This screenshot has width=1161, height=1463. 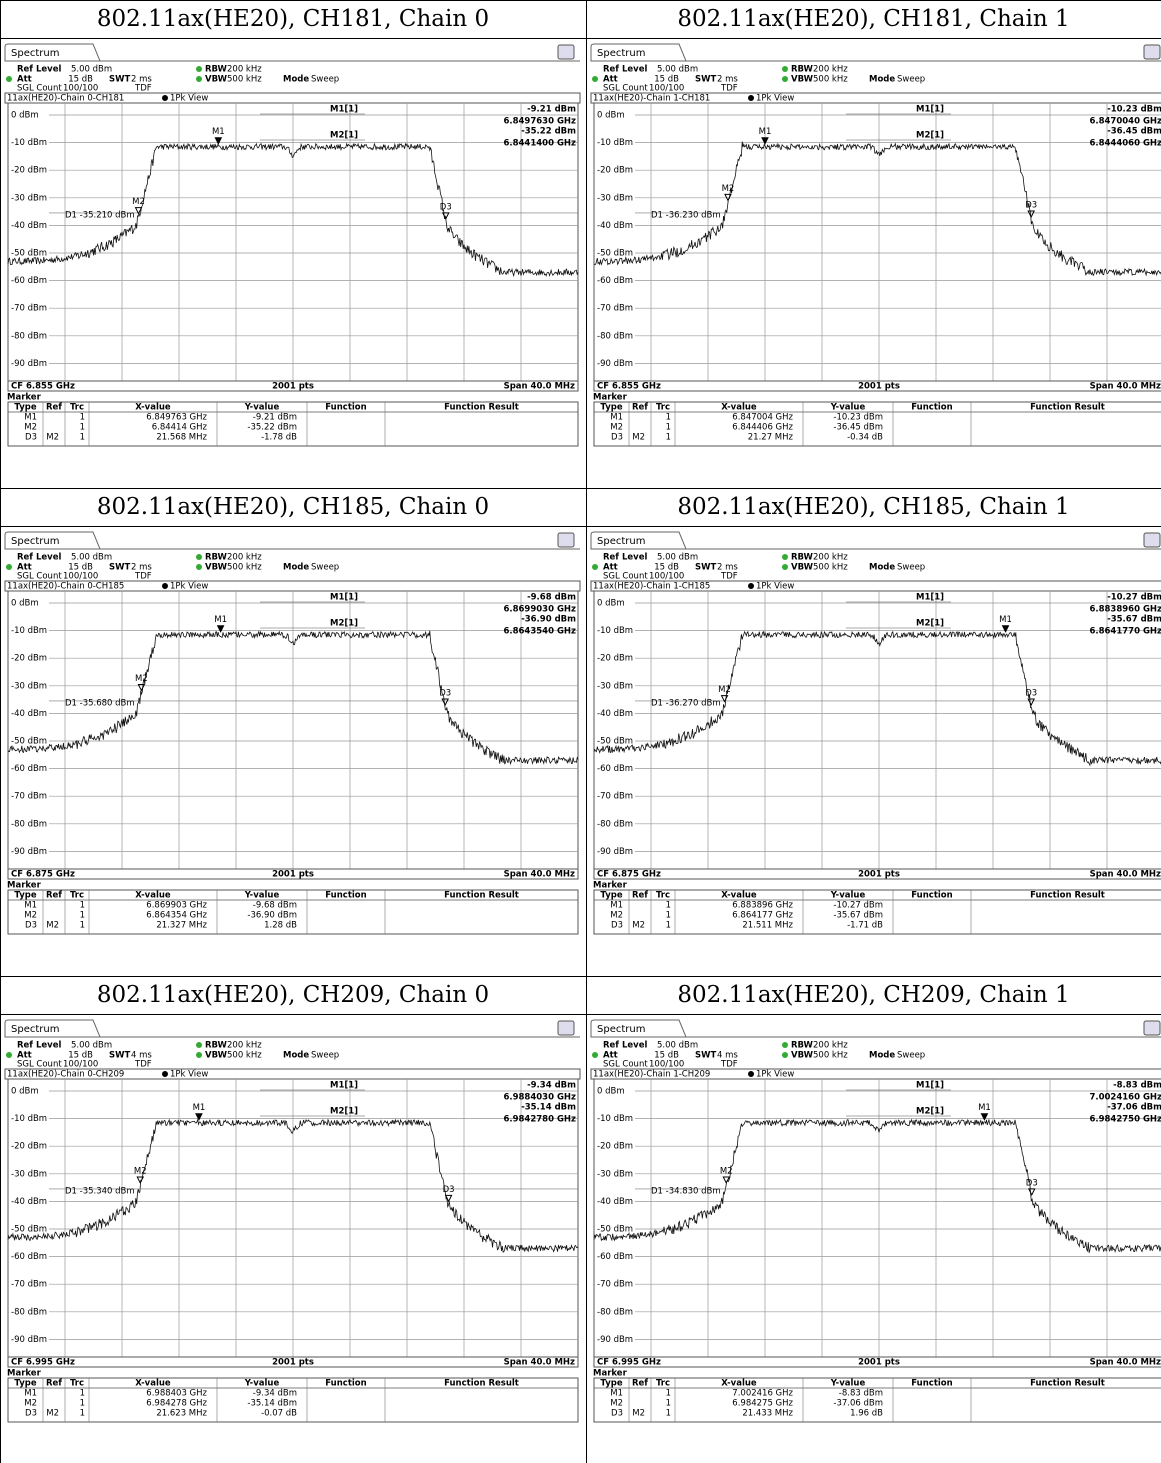 I want to click on y-tick-label: -60 dBm, so click(x=615, y=1257).